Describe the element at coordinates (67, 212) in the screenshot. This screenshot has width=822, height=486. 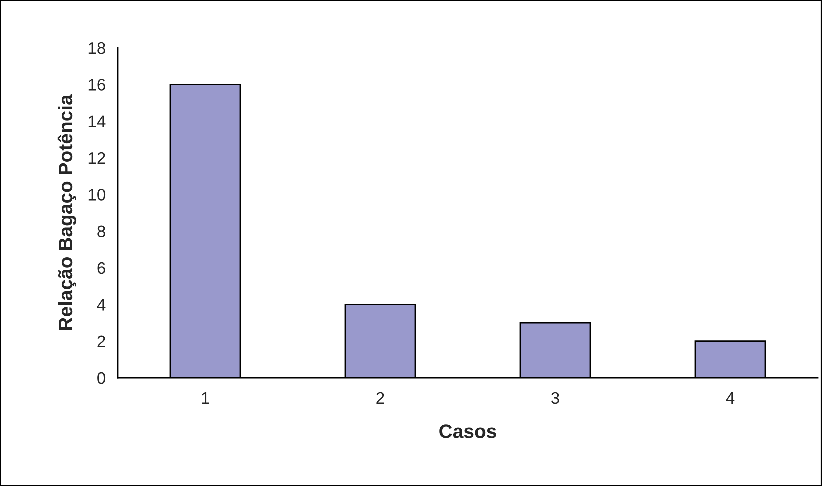
I see `y-axis-title: Relação Bagaço Potência` at that location.